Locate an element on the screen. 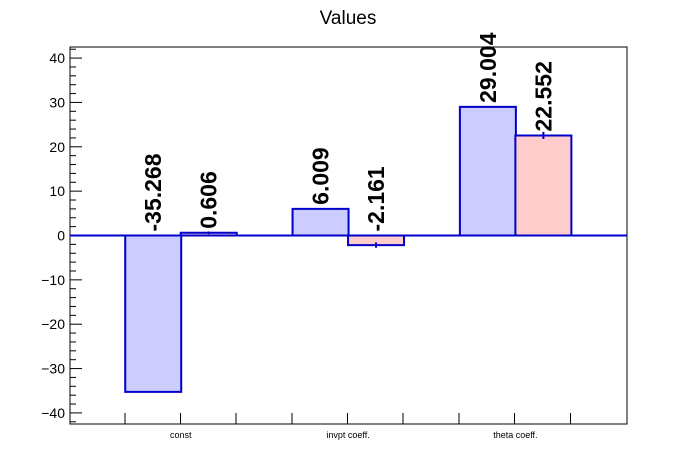 The width and height of the screenshot is (696, 472). x-category-label: const is located at coordinates (181, 435).